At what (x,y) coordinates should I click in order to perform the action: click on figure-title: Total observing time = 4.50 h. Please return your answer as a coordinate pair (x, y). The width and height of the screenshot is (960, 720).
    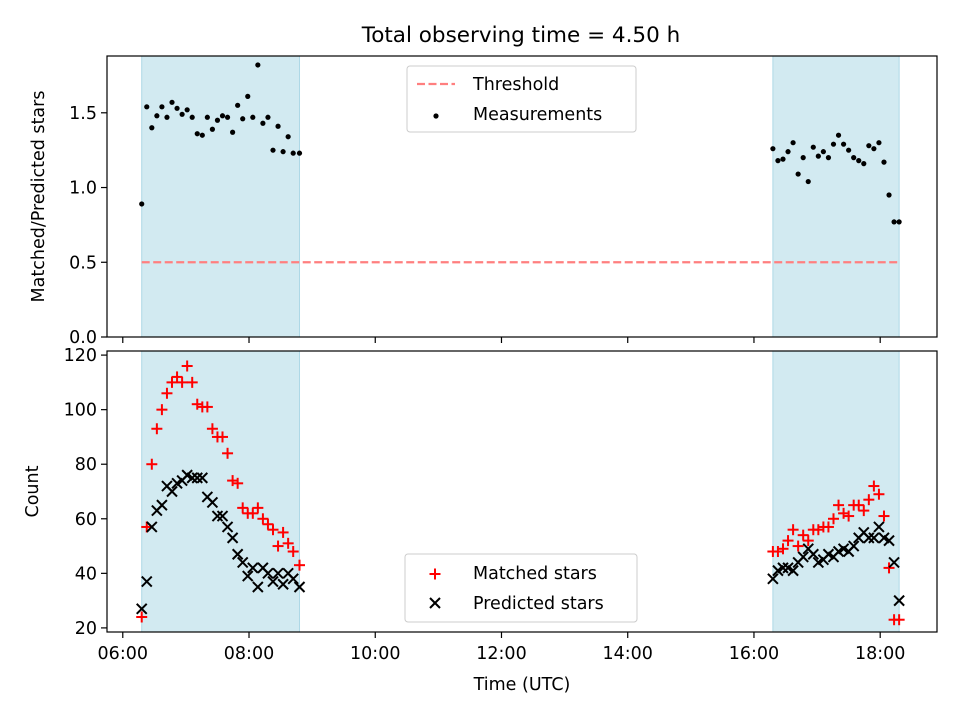
    Looking at the image, I should click on (521, 35).